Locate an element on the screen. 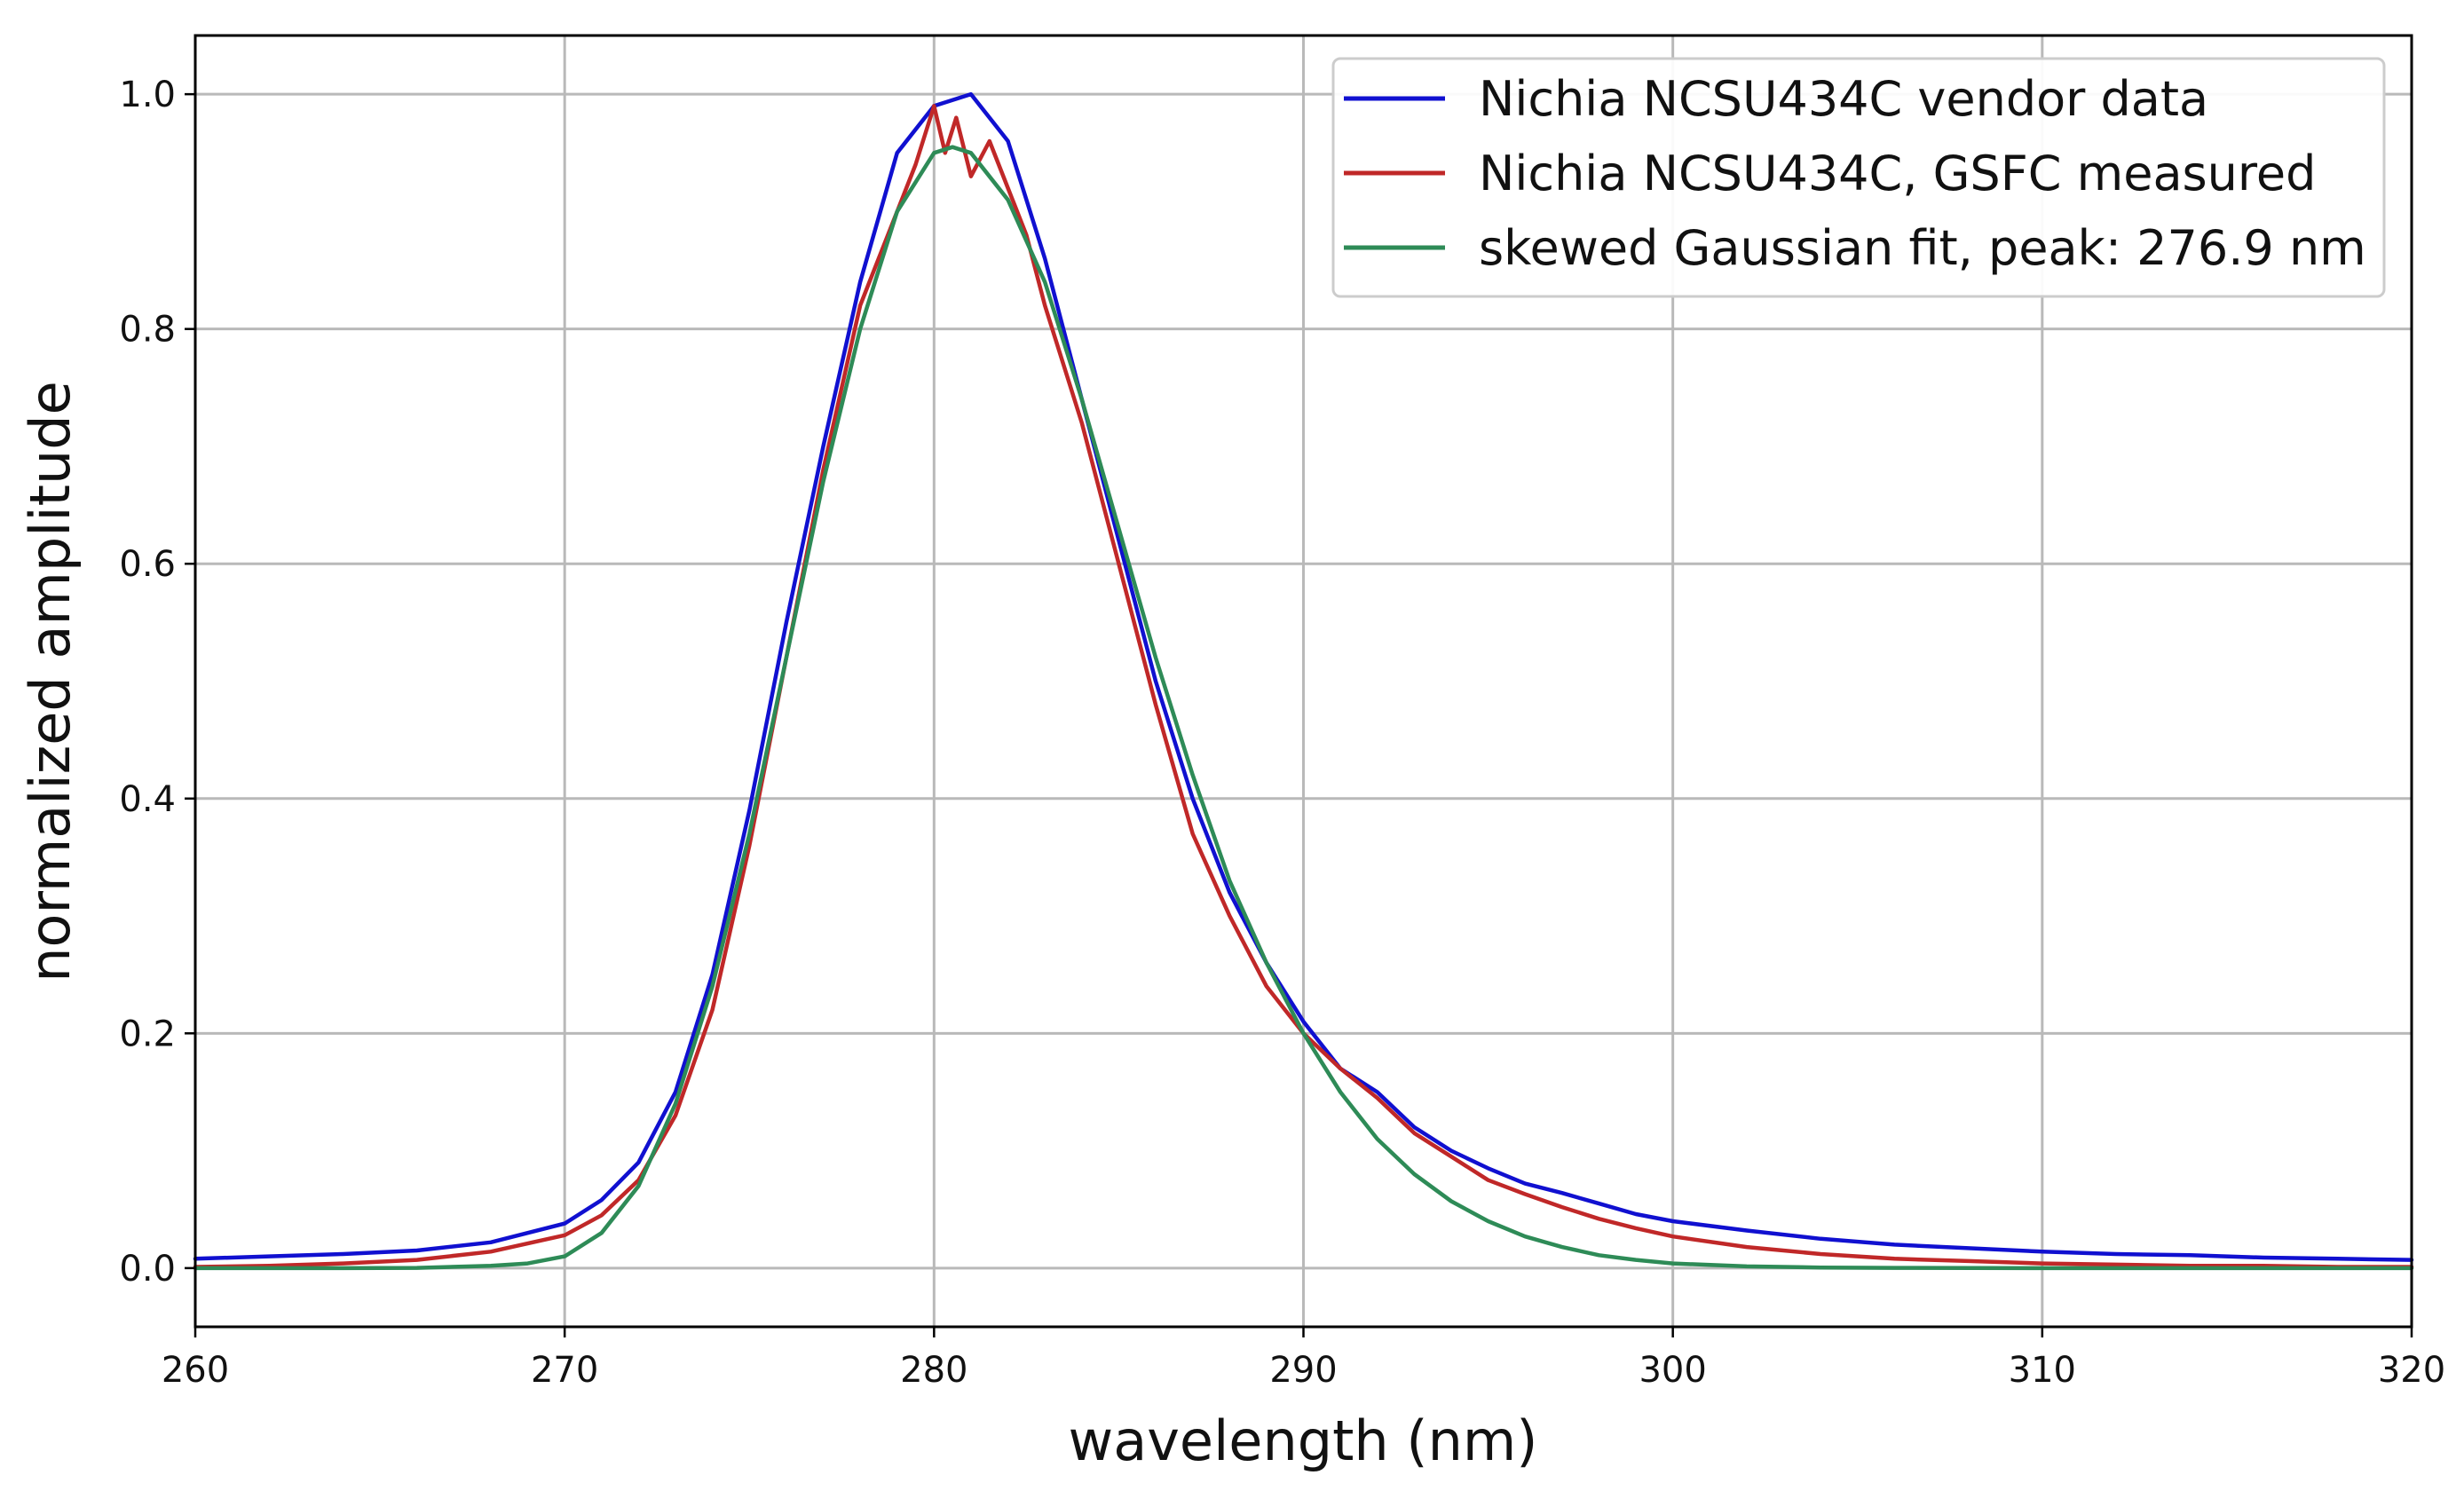  x-tick-label: 260 is located at coordinates (196, 1370).